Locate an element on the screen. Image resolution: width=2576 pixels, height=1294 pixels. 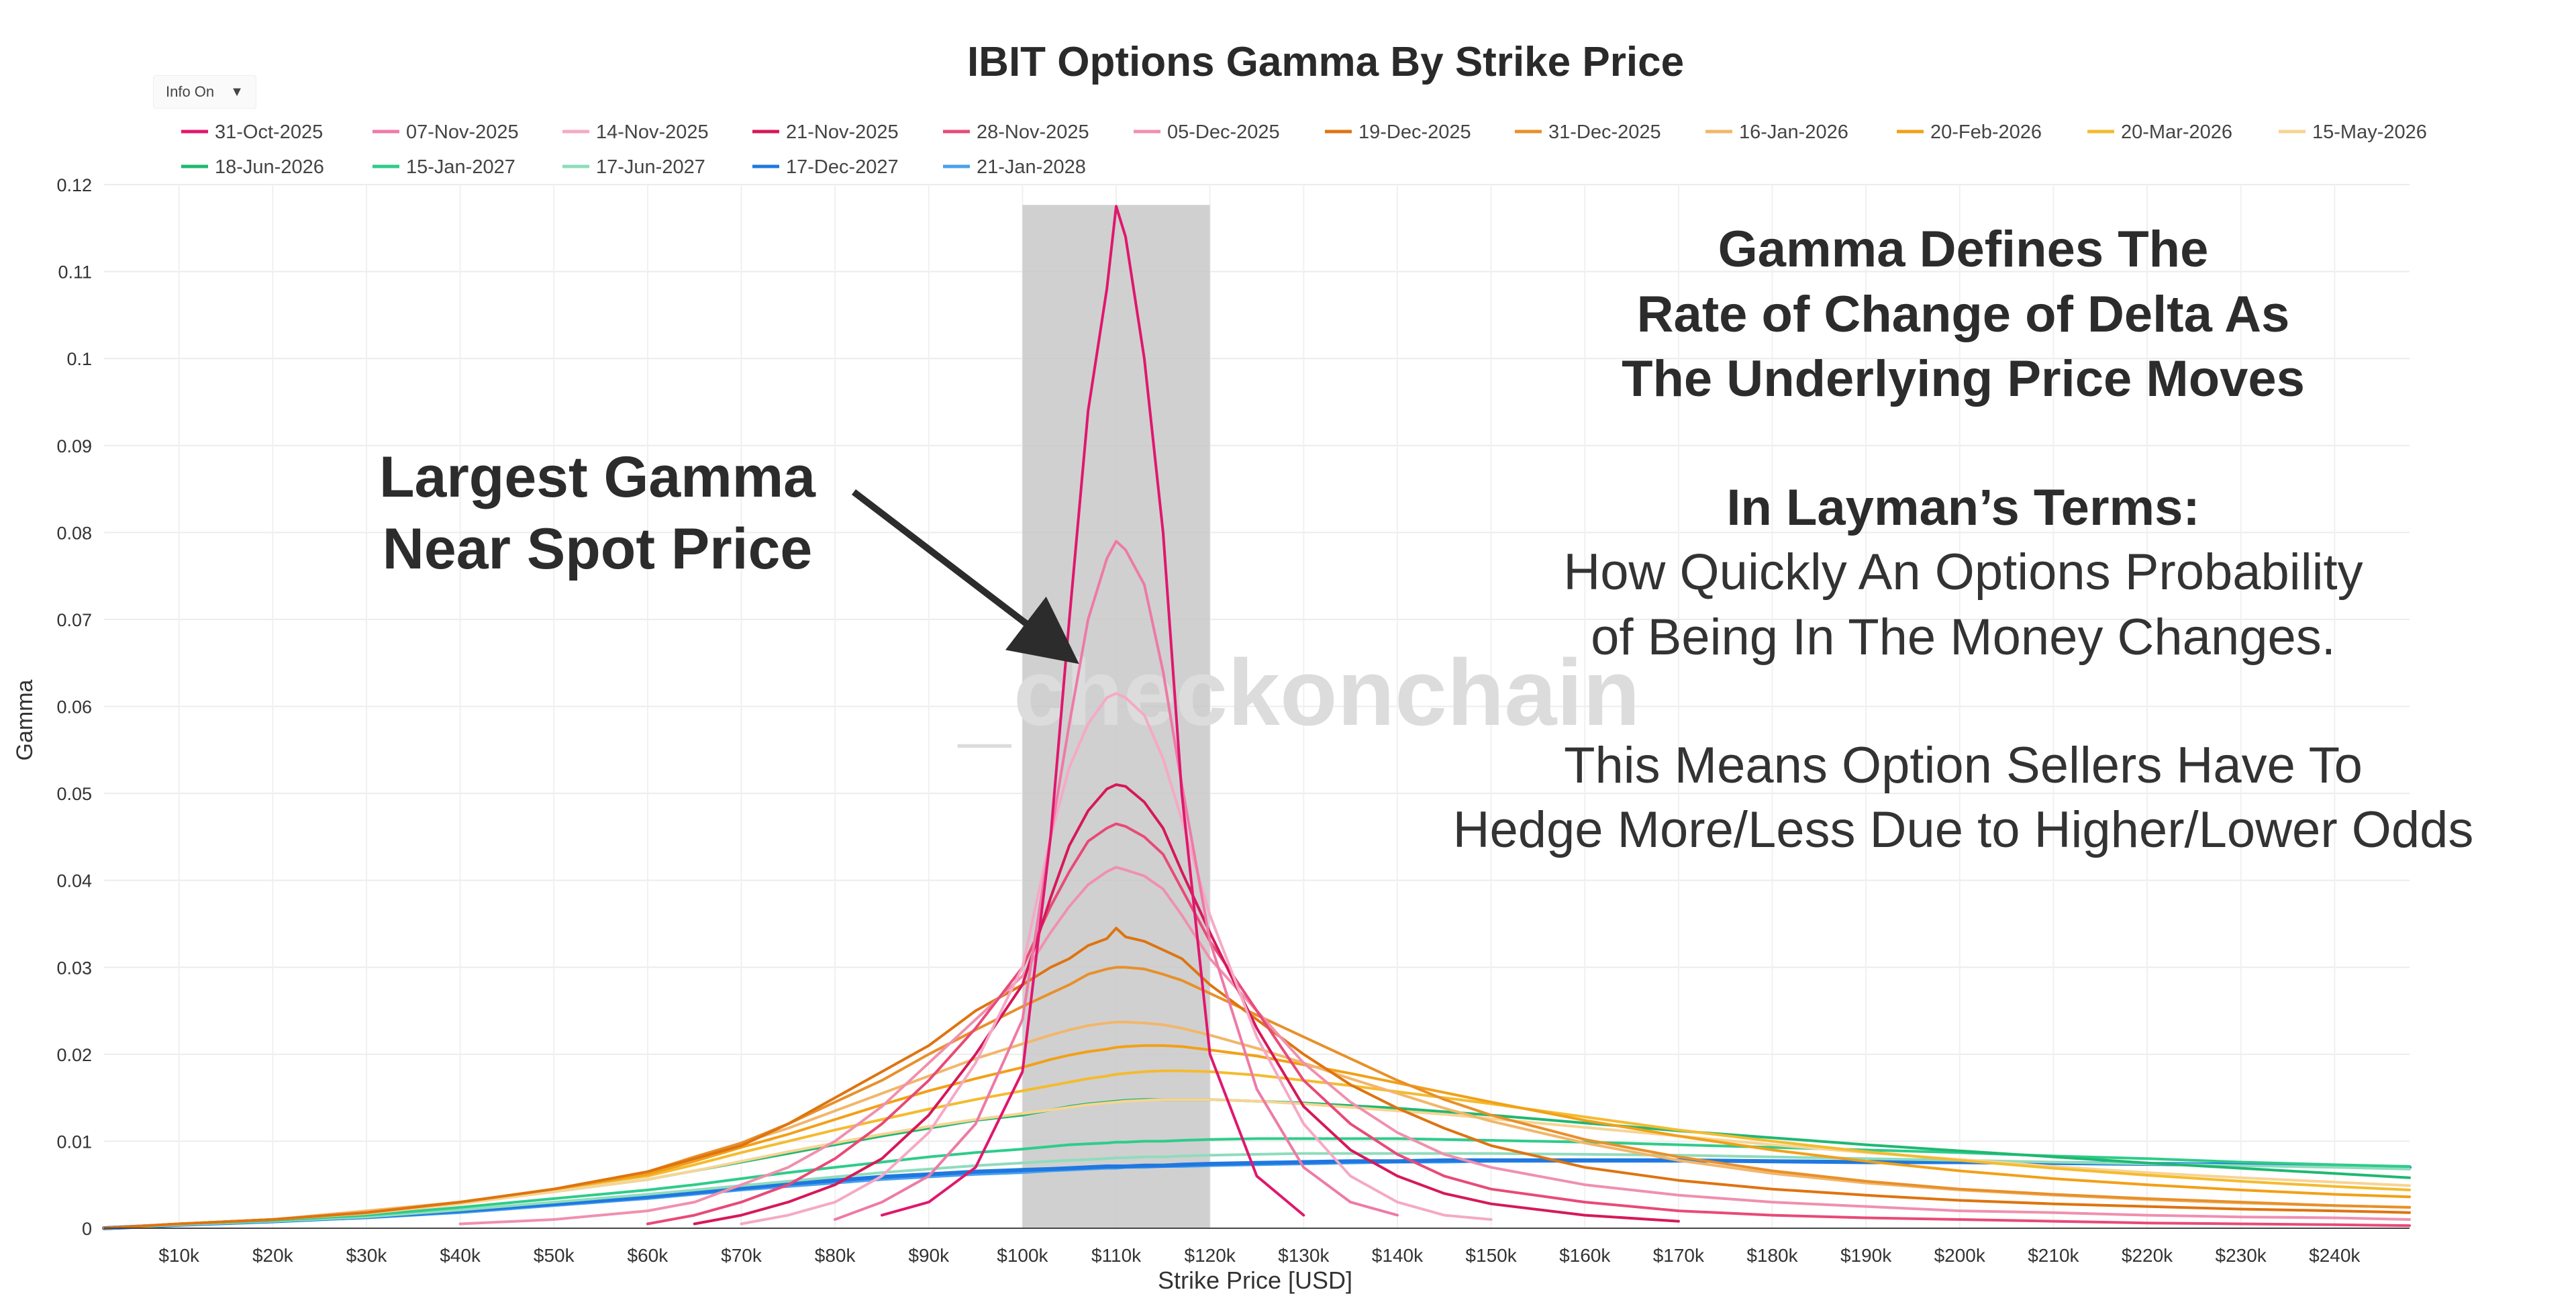
x-tick-label: $20k is located at coordinates (273, 1255).